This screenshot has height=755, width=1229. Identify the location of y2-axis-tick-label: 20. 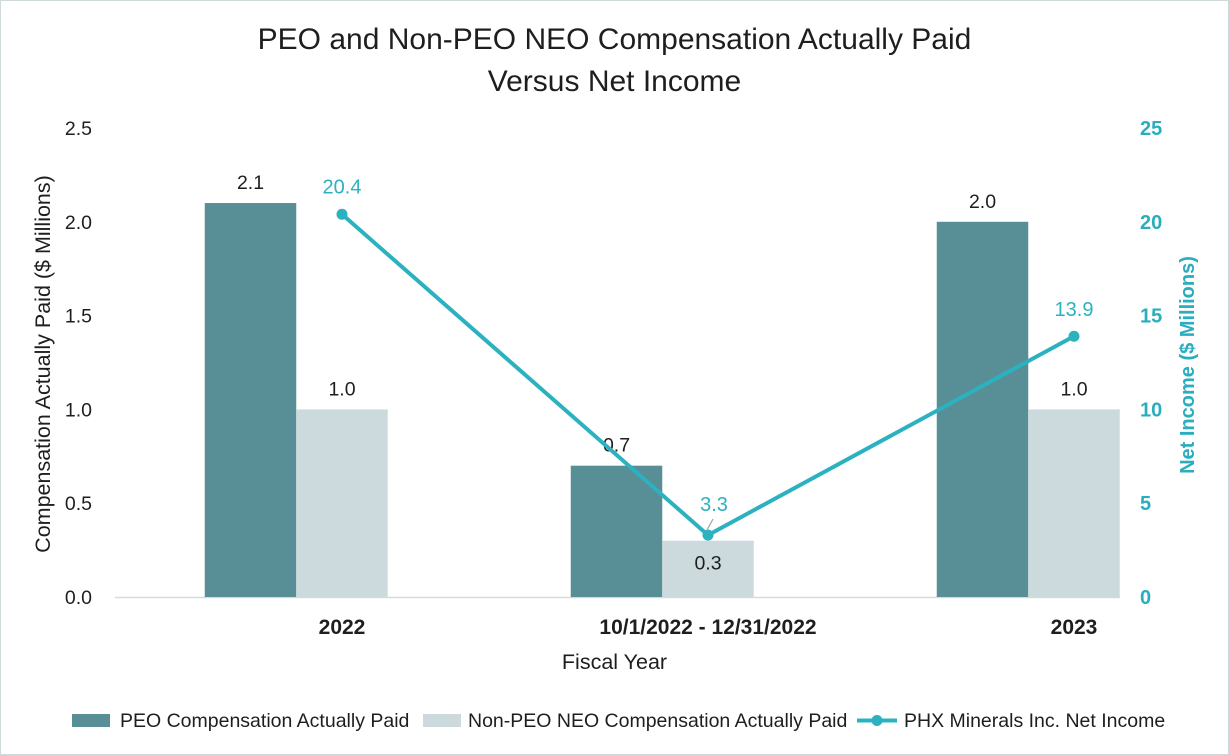
(1151, 223).